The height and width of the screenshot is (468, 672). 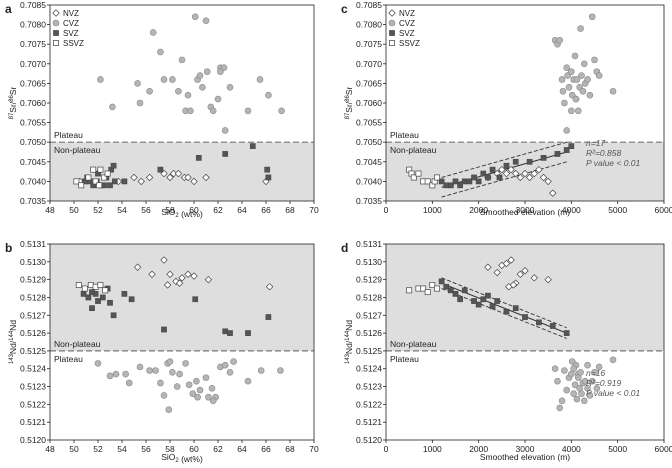 I want to click on x-tick-label: 0, so click(x=386, y=210).